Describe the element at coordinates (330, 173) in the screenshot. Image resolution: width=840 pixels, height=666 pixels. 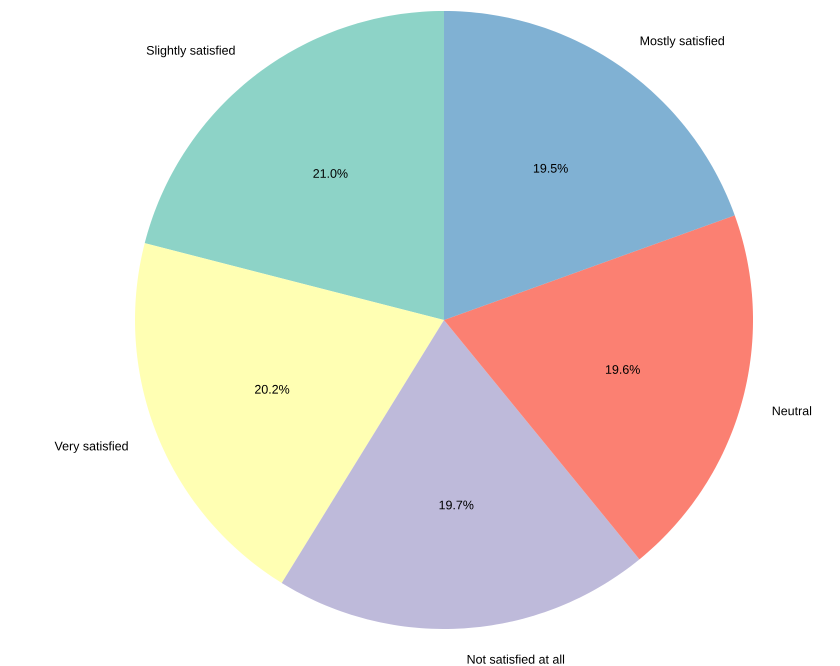
I see `data-label: 21.0%` at that location.